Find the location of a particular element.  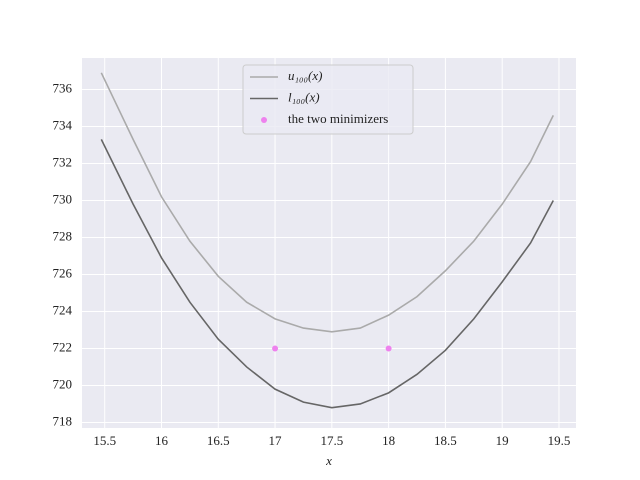

x-tick-label: 18 is located at coordinates (388, 440).